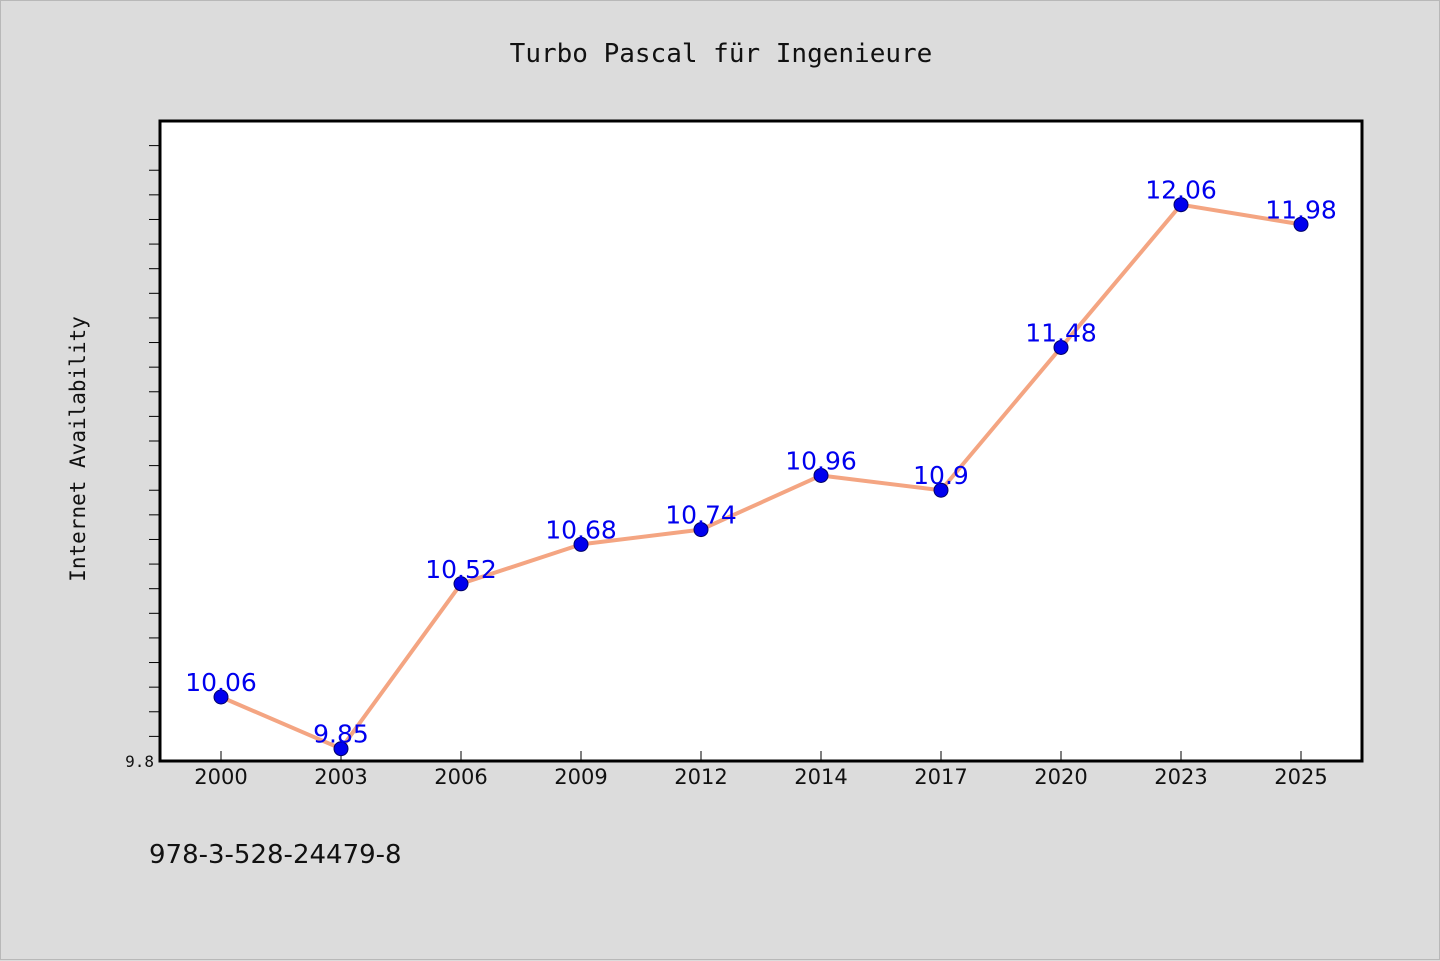 The height and width of the screenshot is (961, 1440). I want to click on x-tick-labels: 2000 2003 2006 2009 2012 2014 2017 2020 2023 2025, so click(760, 777).